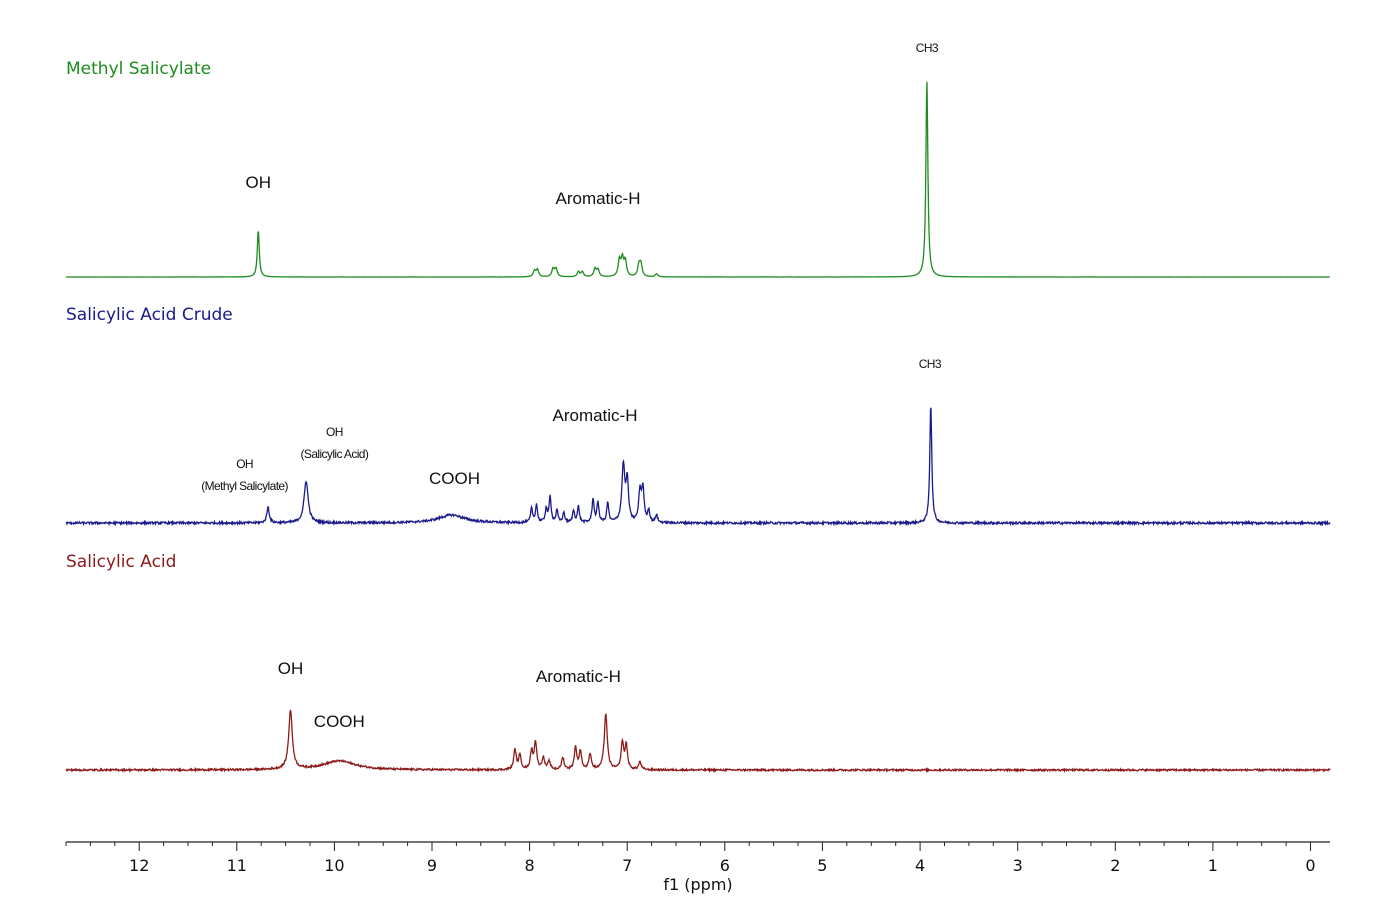 The image size is (1399, 905). What do you see at coordinates (334, 865) in the screenshot?
I see `x-tick-label-10: 10` at bounding box center [334, 865].